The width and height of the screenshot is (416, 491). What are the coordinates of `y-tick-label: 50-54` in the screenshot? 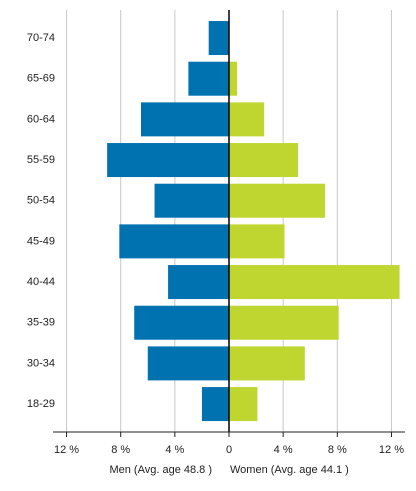 It's located at (41, 201).